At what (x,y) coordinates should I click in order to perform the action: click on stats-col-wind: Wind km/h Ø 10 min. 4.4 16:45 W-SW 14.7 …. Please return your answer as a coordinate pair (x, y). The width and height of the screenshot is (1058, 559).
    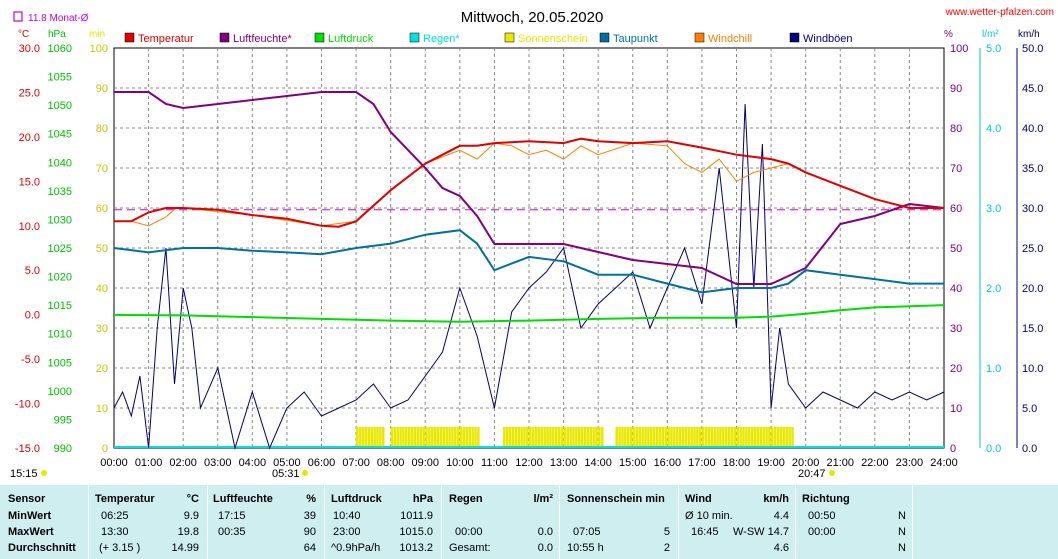
    Looking at the image, I should click on (736, 522).